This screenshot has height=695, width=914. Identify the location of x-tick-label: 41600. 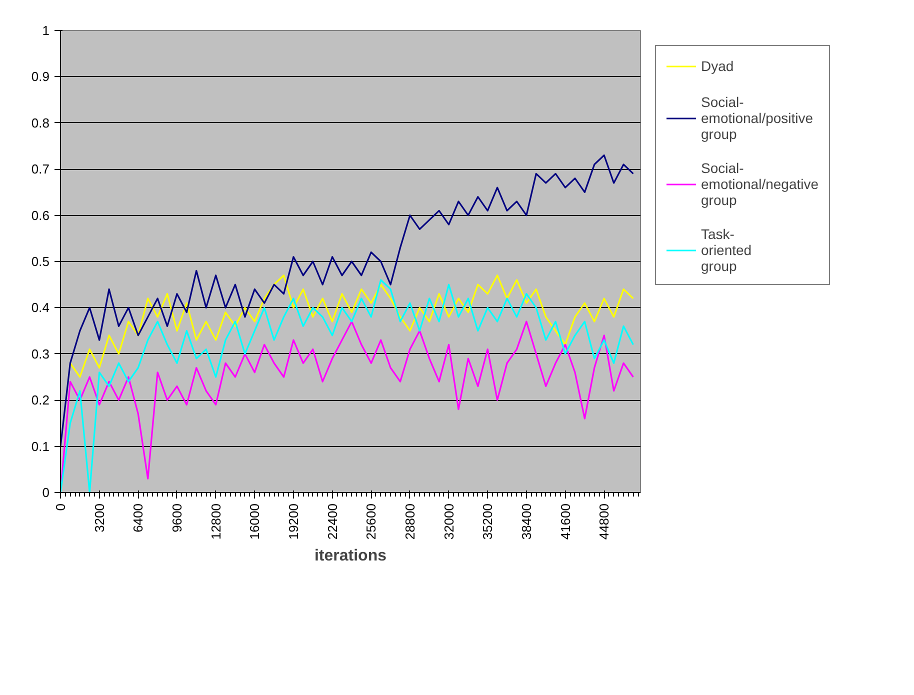
(565, 521).